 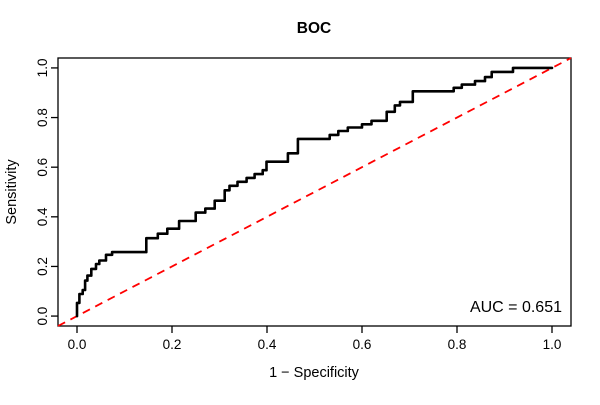 What do you see at coordinates (314, 28) in the screenshot?
I see `plot-title: BOC` at bounding box center [314, 28].